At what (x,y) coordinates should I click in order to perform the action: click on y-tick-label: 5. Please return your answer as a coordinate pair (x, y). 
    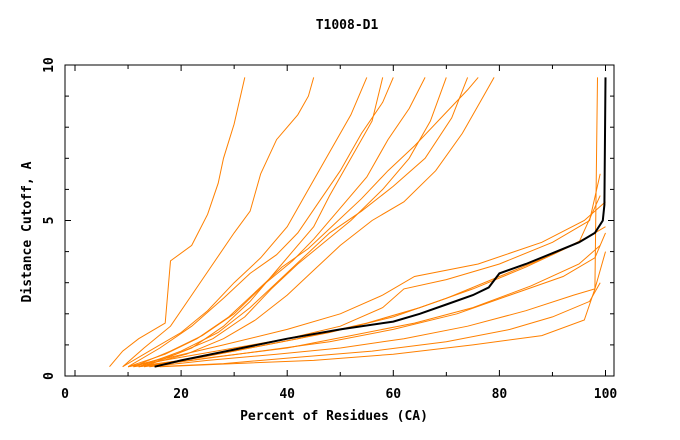
    Looking at the image, I should click on (49, 221).